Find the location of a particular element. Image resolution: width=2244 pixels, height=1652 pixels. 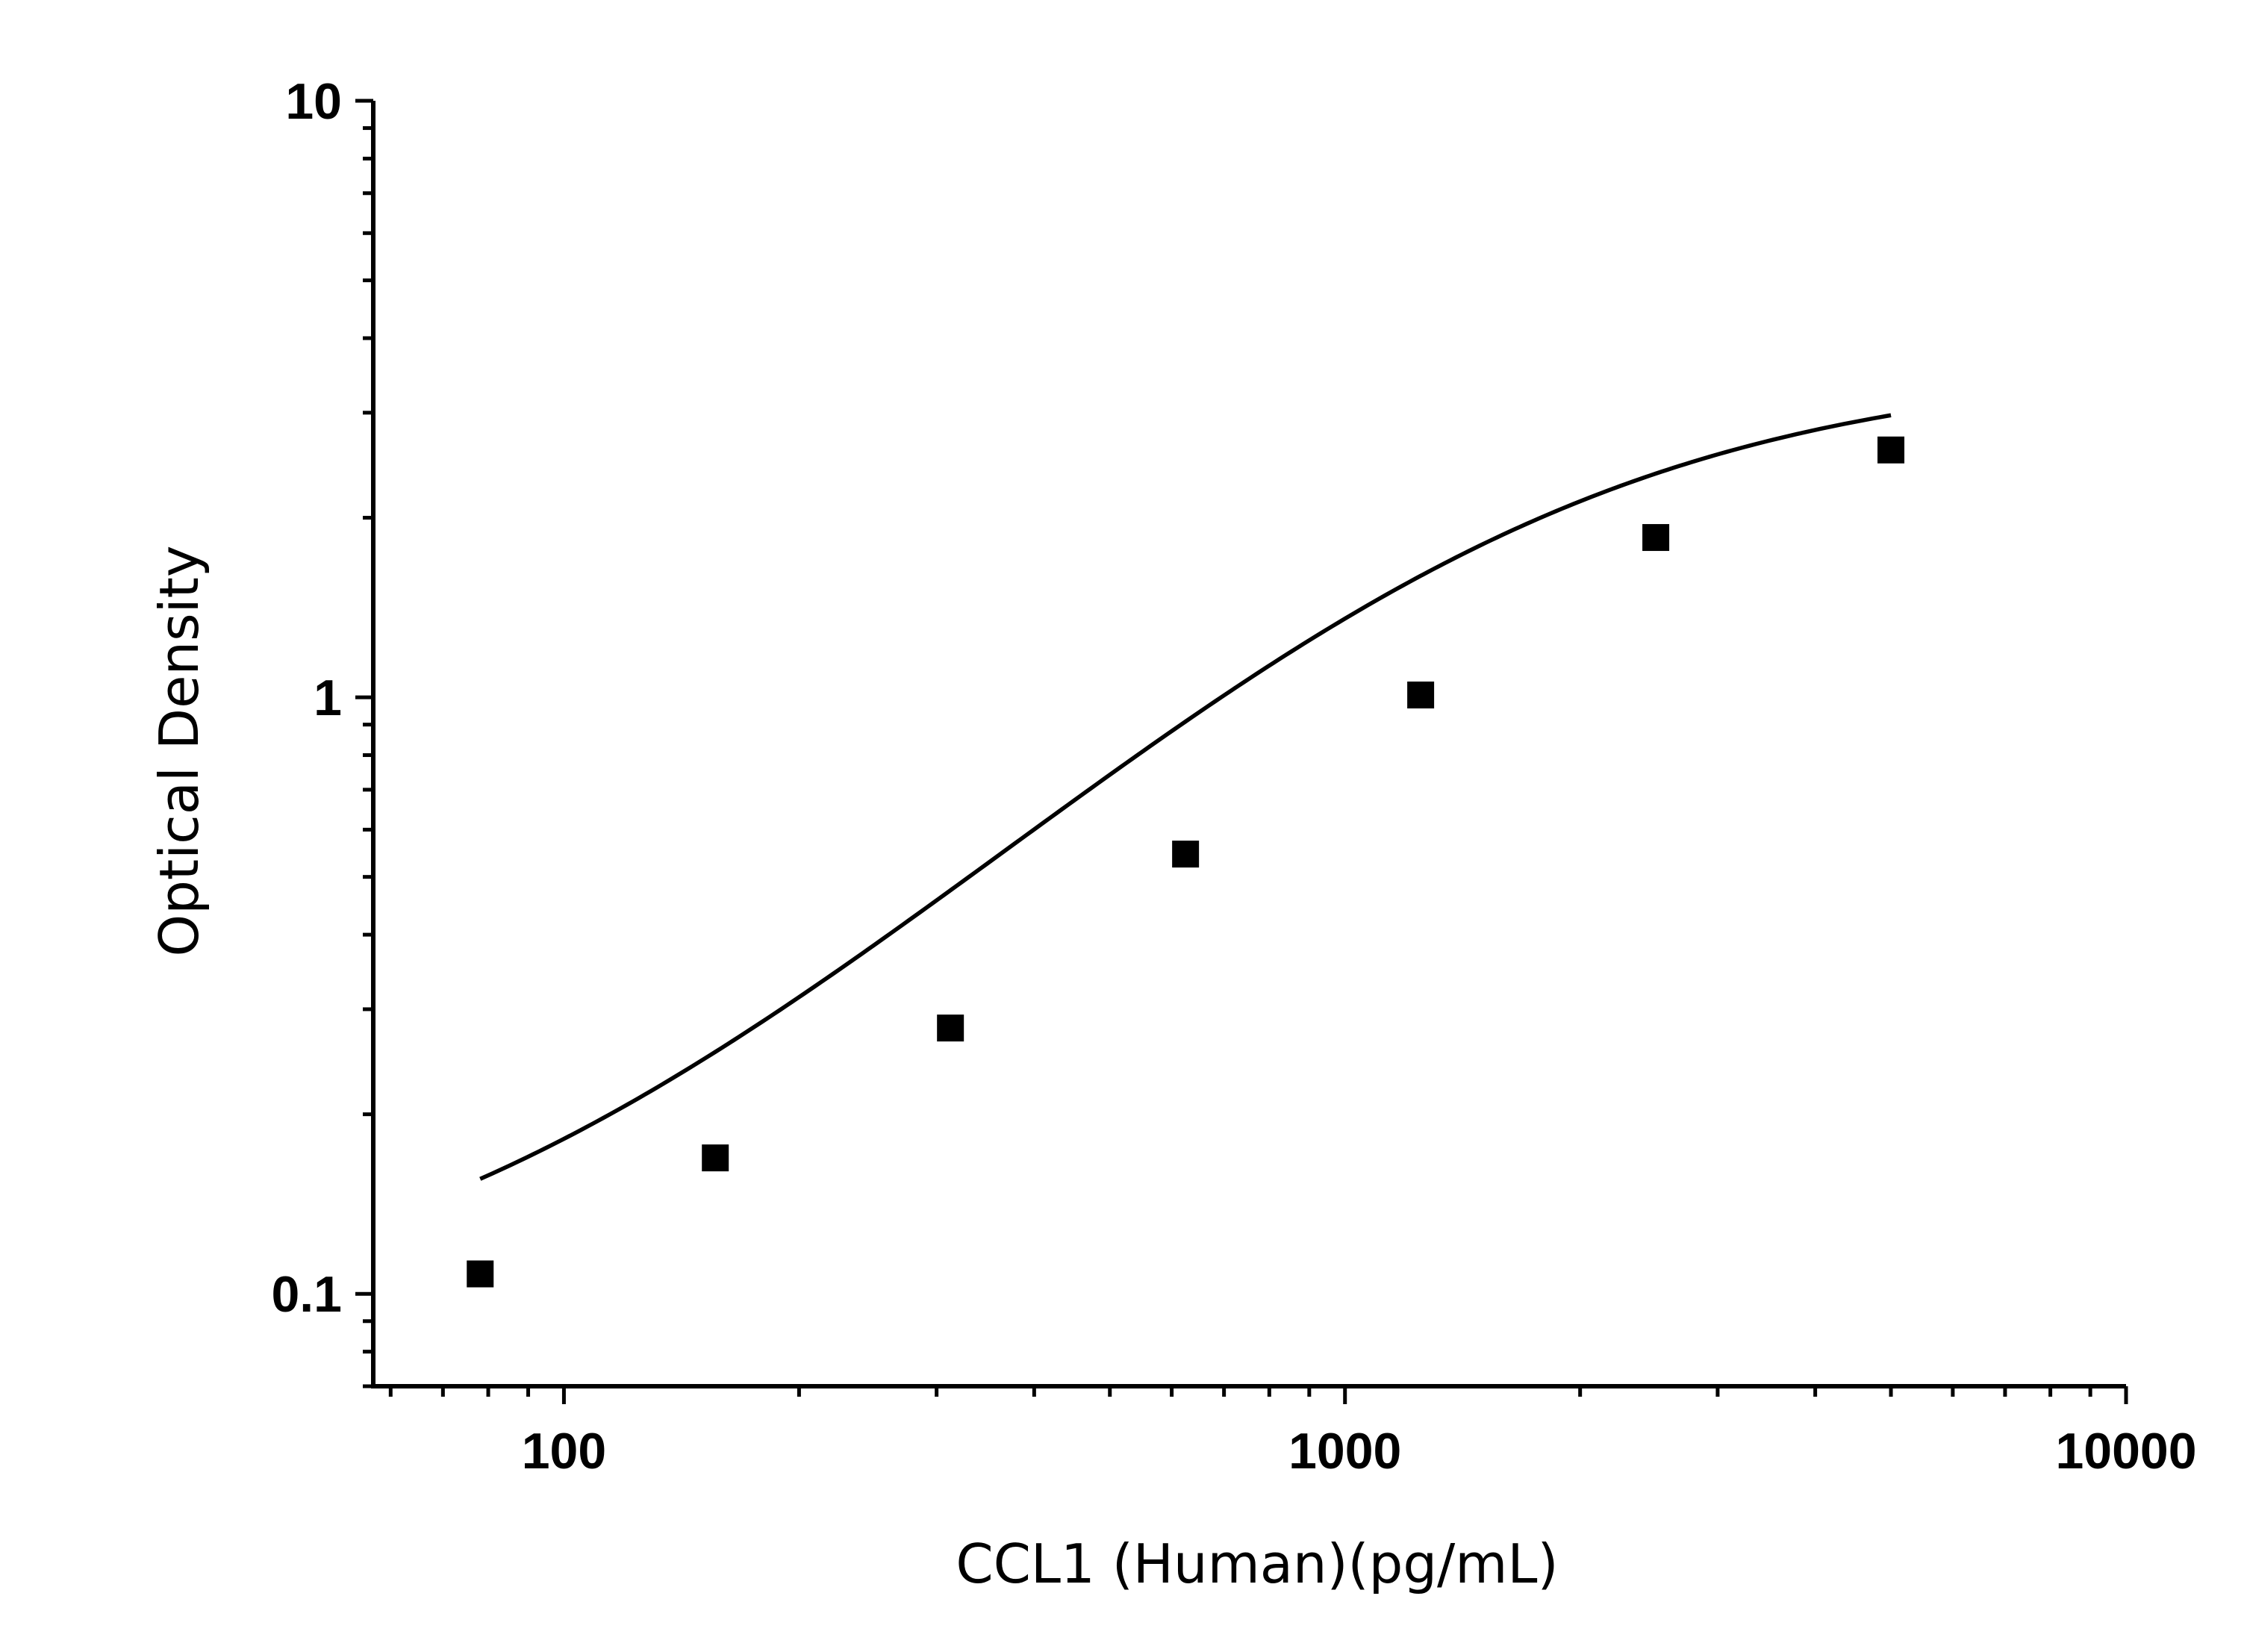

x-axis-title: CCL1 (Human)(pg/mL) is located at coordinates (1257, 1564).